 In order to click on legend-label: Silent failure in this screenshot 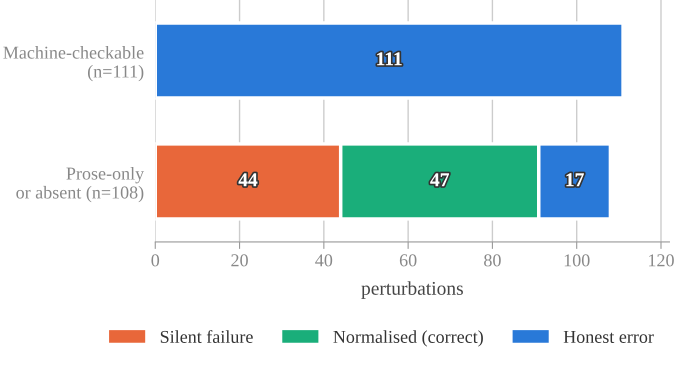, I will do `click(206, 336)`.